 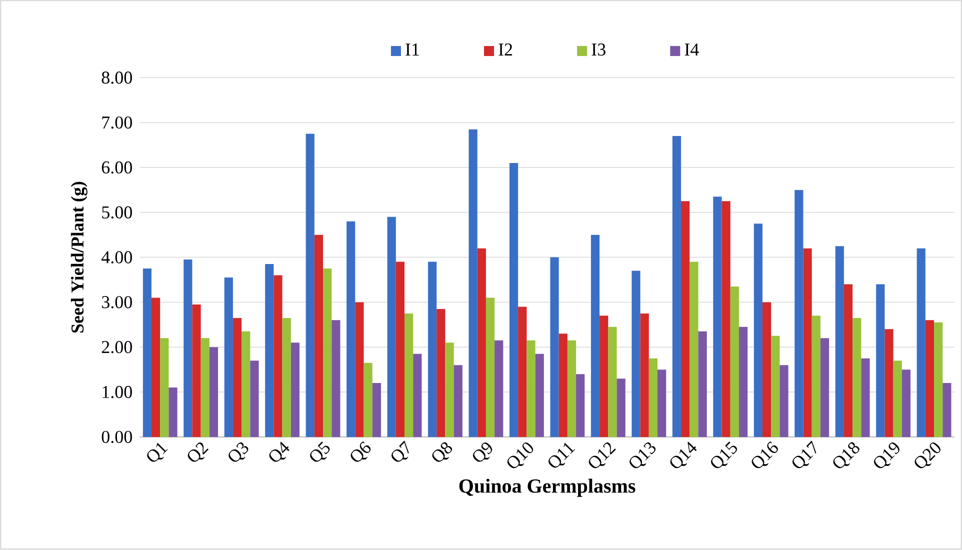 What do you see at coordinates (846, 455) in the screenshot?
I see `x-tick-label: Q18` at bounding box center [846, 455].